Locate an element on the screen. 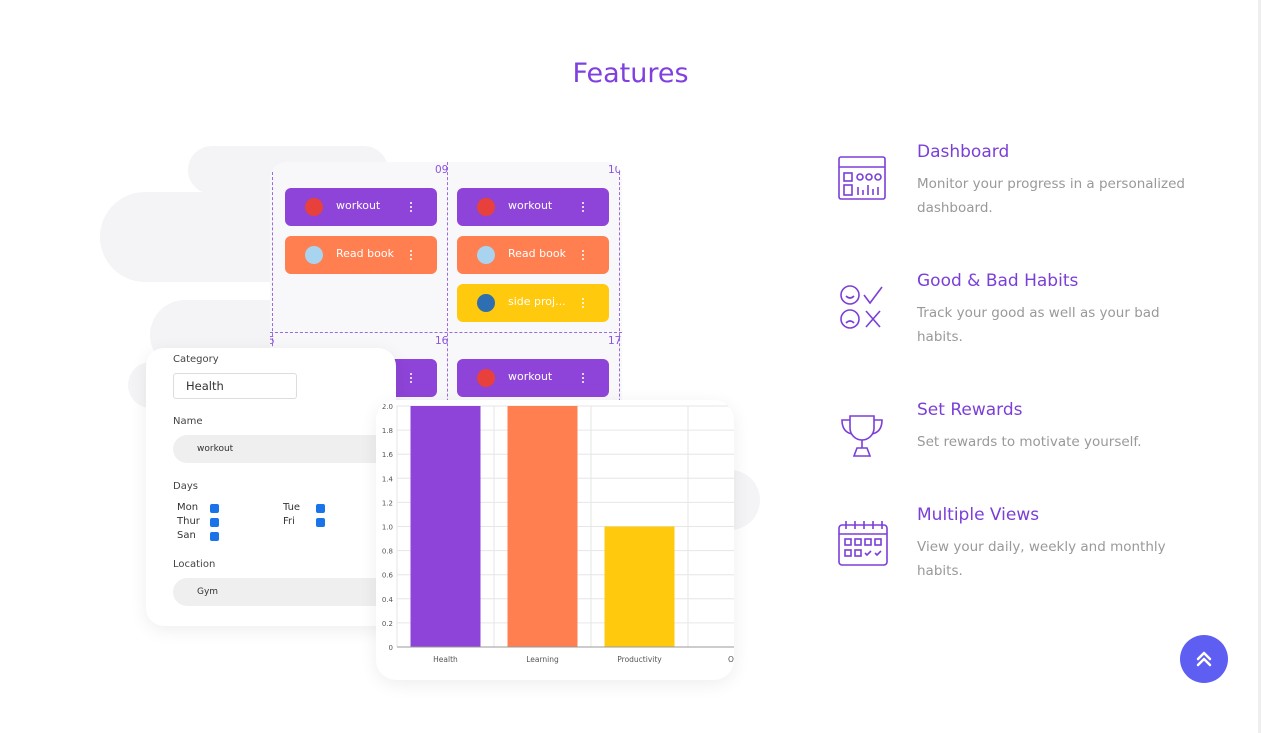 The image size is (1261, 733). name-input: workout is located at coordinates (285, 449).